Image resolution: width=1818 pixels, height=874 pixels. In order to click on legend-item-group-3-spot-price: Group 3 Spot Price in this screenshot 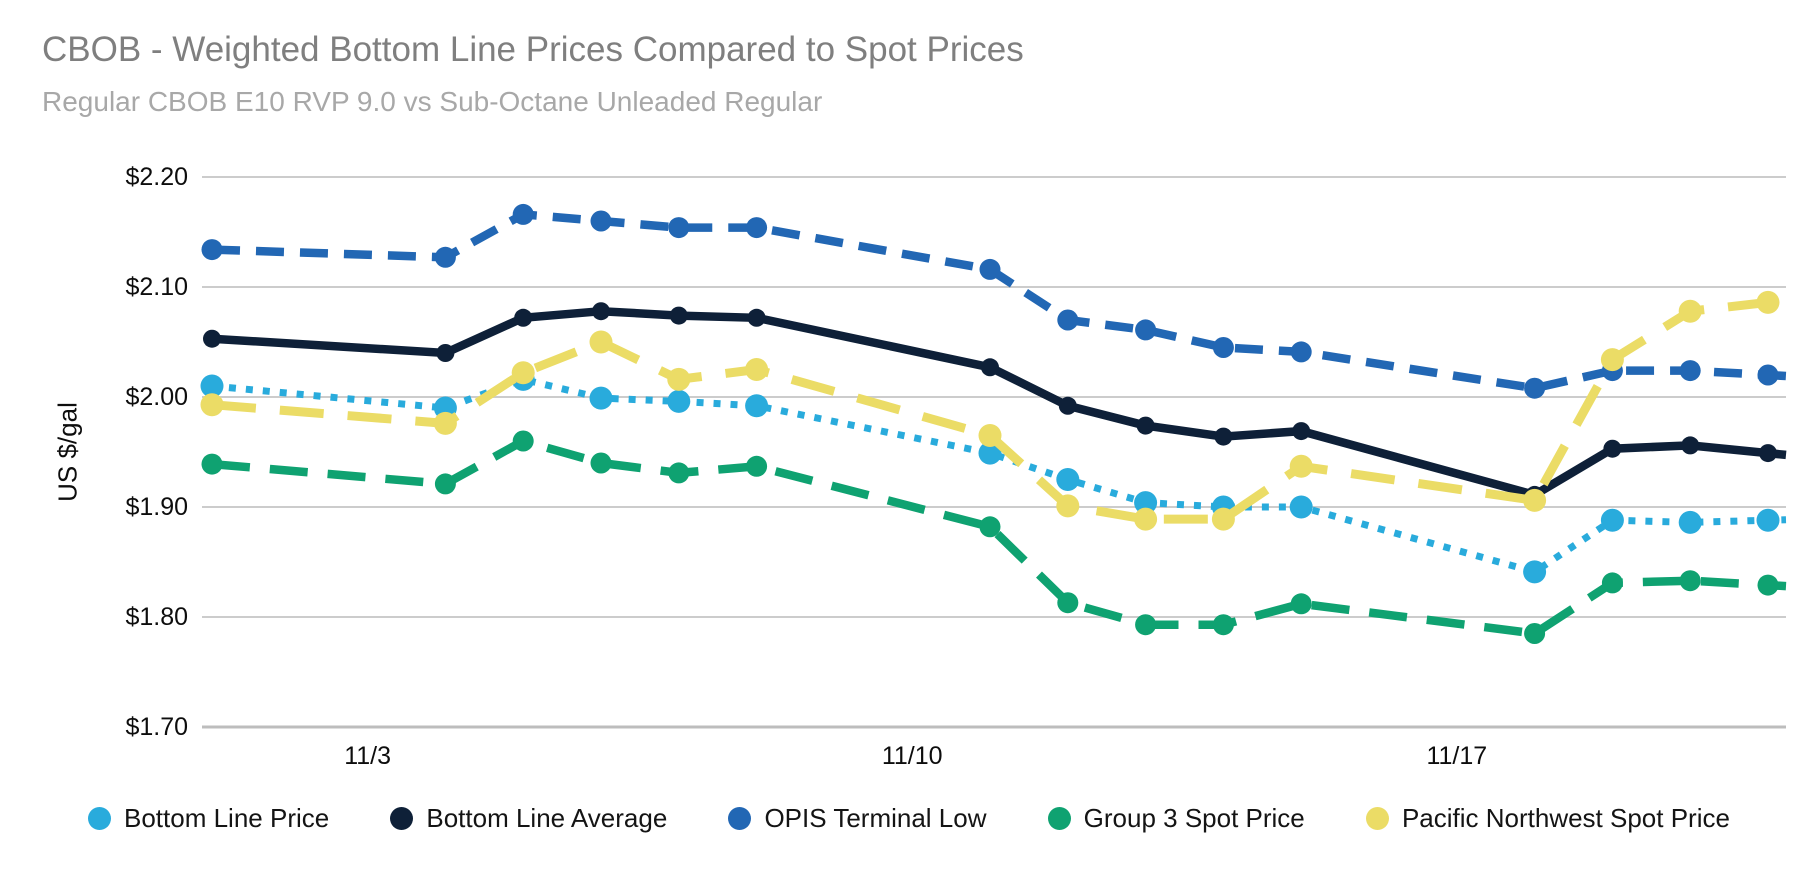, I will do `click(1176, 818)`.